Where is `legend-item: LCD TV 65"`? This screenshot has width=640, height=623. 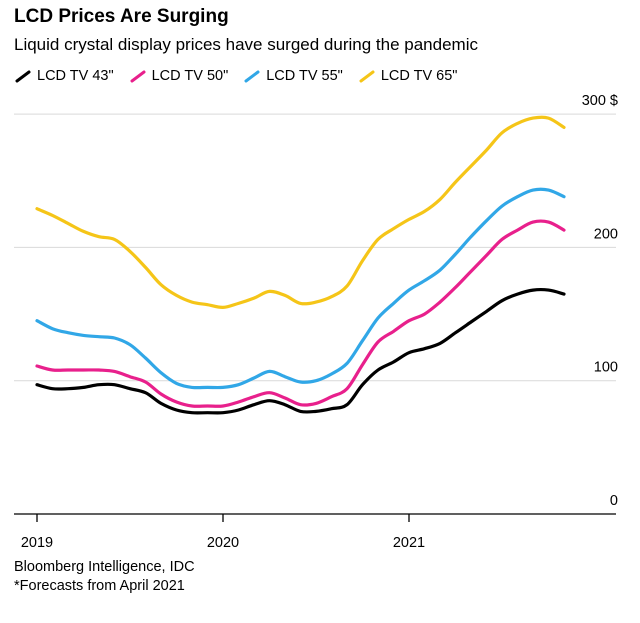 legend-item: LCD TV 65" is located at coordinates (408, 76).